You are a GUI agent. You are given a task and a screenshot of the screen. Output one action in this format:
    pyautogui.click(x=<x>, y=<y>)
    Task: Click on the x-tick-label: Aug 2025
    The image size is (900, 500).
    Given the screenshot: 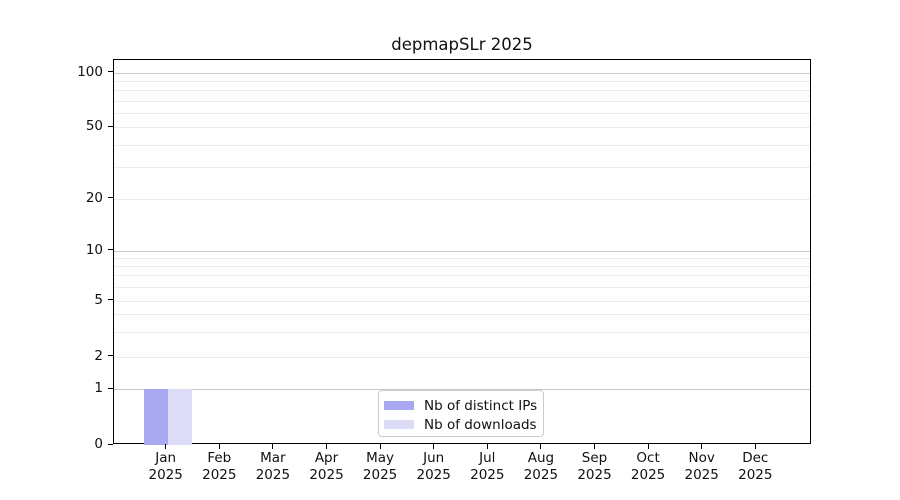 What is the action you would take?
    pyautogui.click(x=541, y=466)
    